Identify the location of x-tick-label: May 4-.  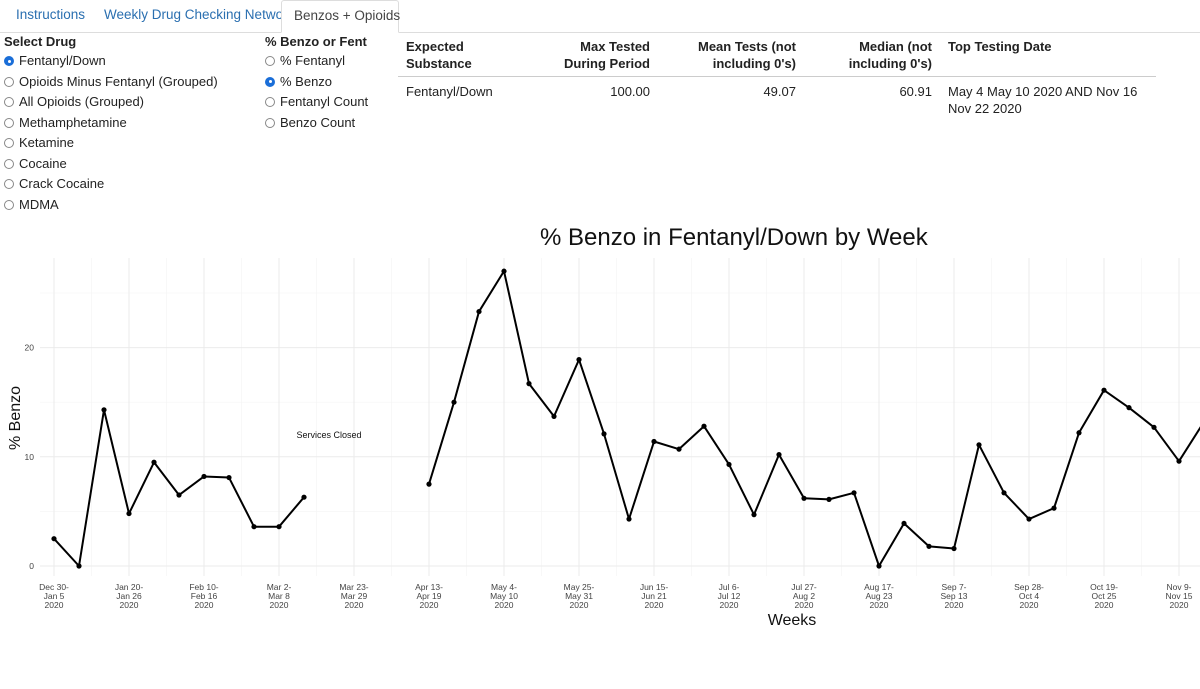
(504, 587).